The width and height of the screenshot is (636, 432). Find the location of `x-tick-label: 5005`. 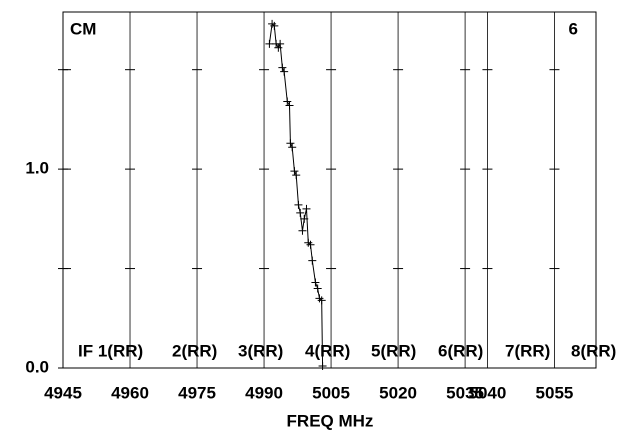

x-tick-label: 5005 is located at coordinates (331, 392).